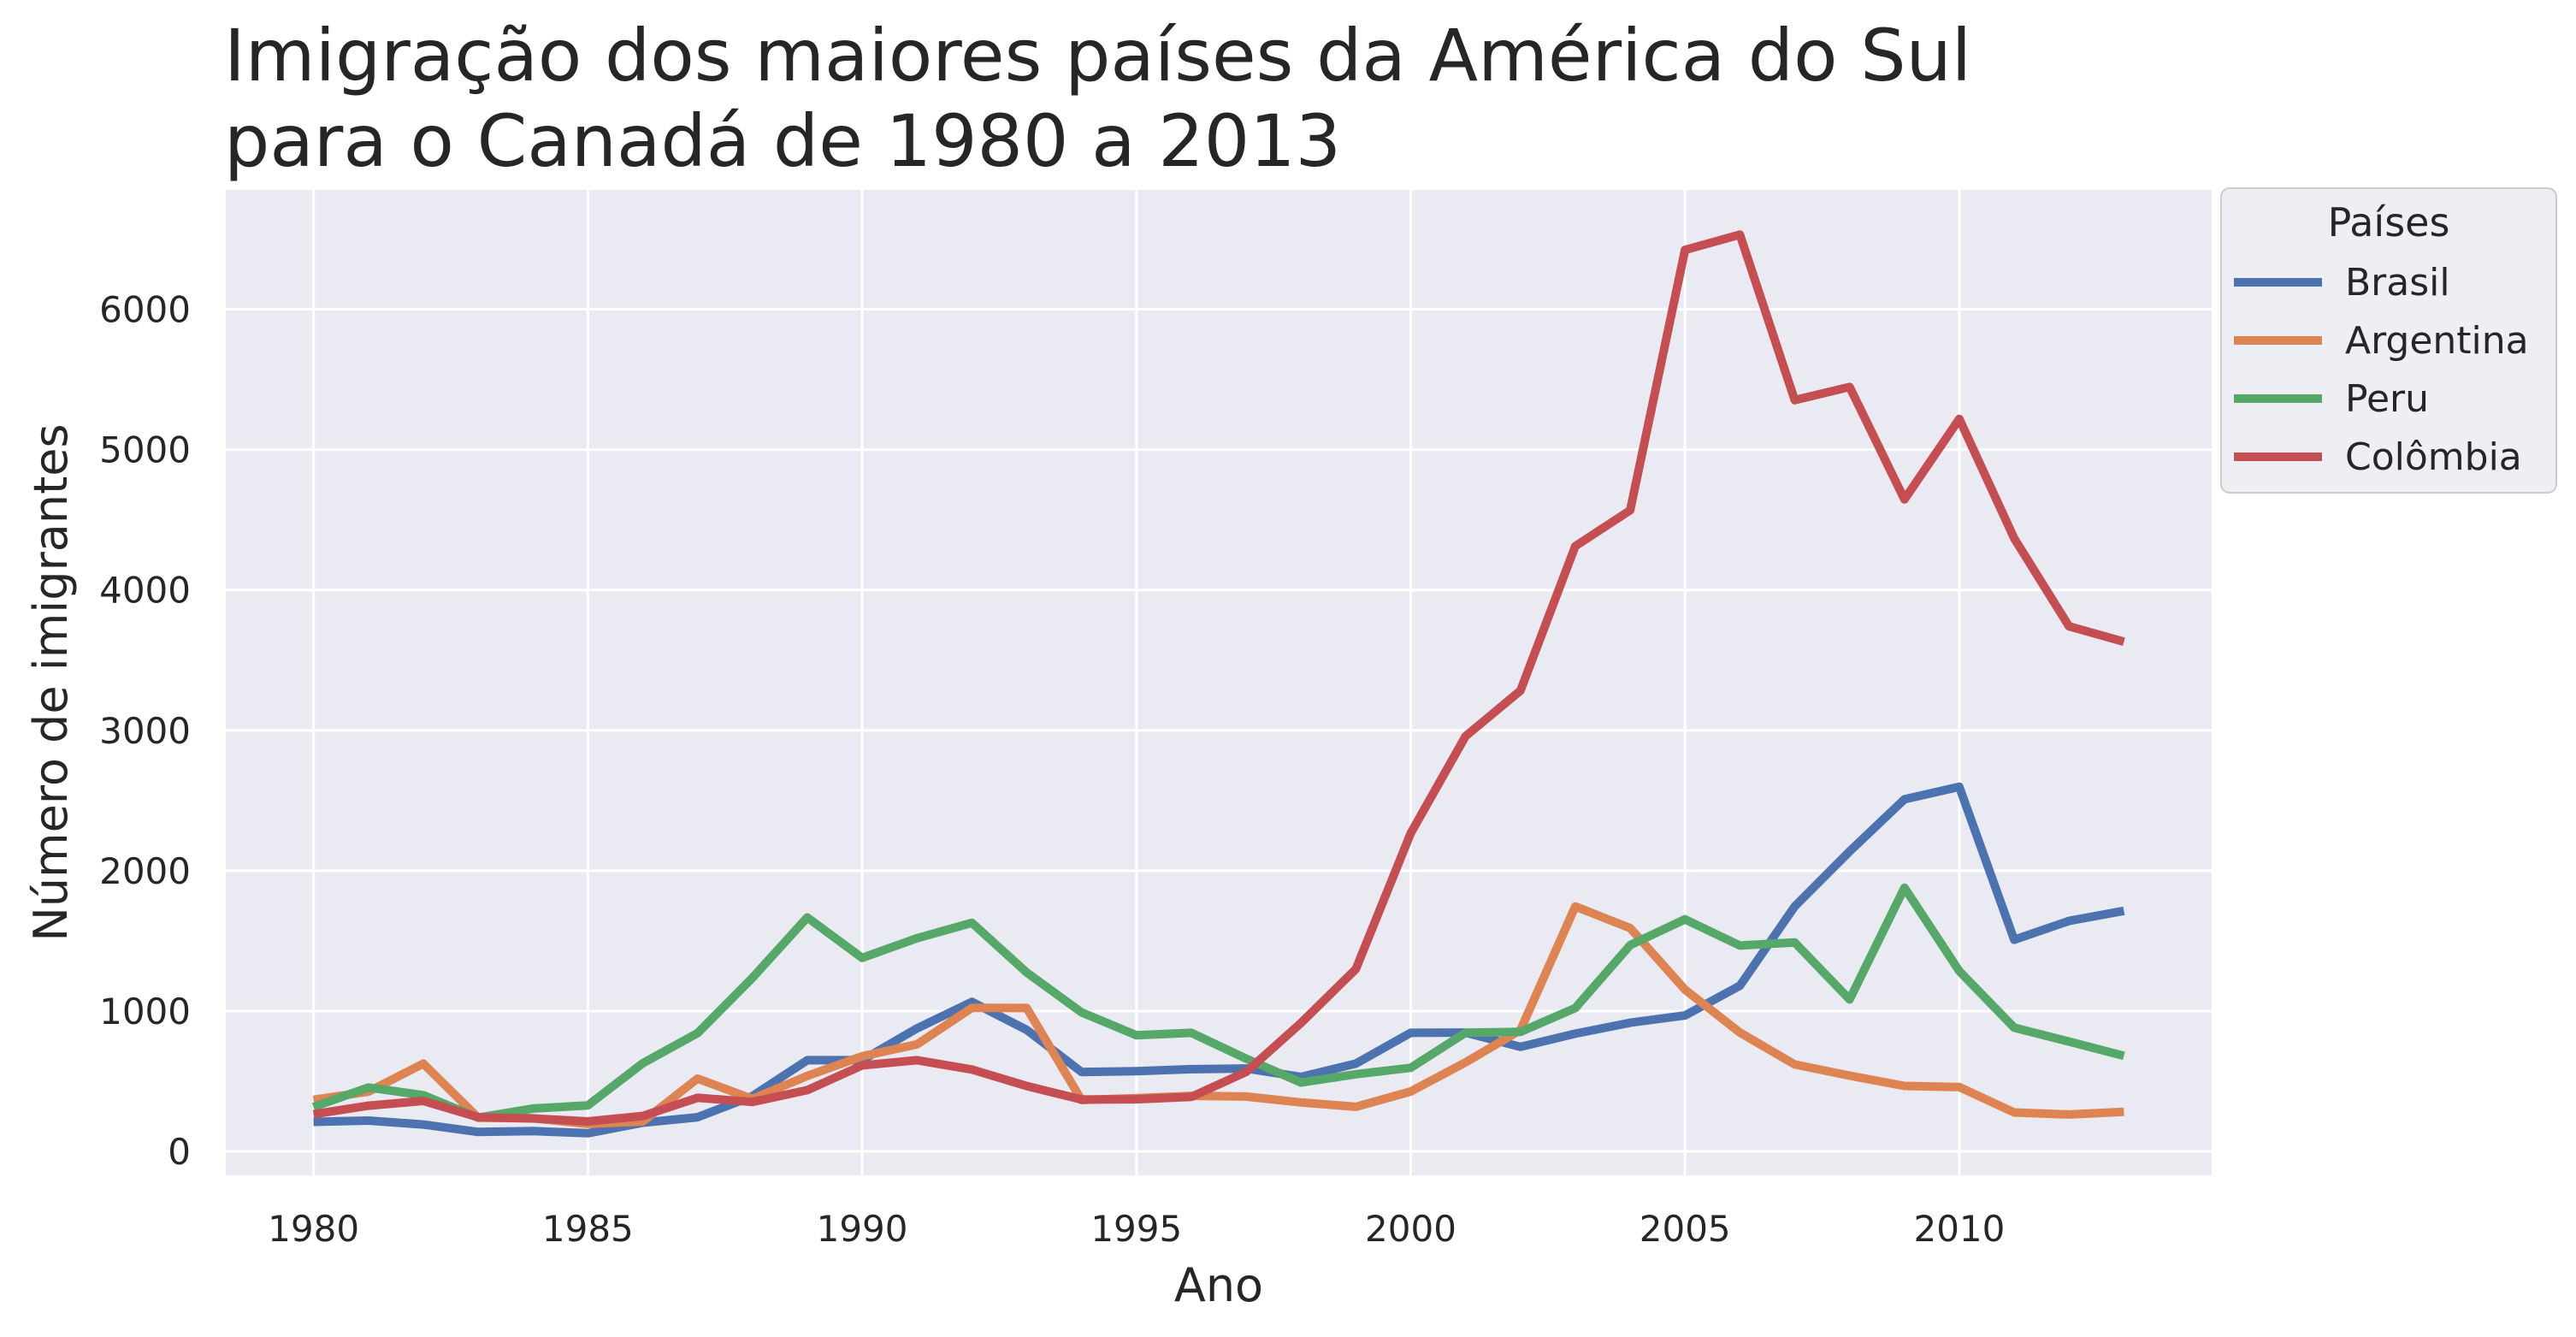 This screenshot has width=2576, height=1337. I want to click on series-line-peru, so click(1218, 1002).